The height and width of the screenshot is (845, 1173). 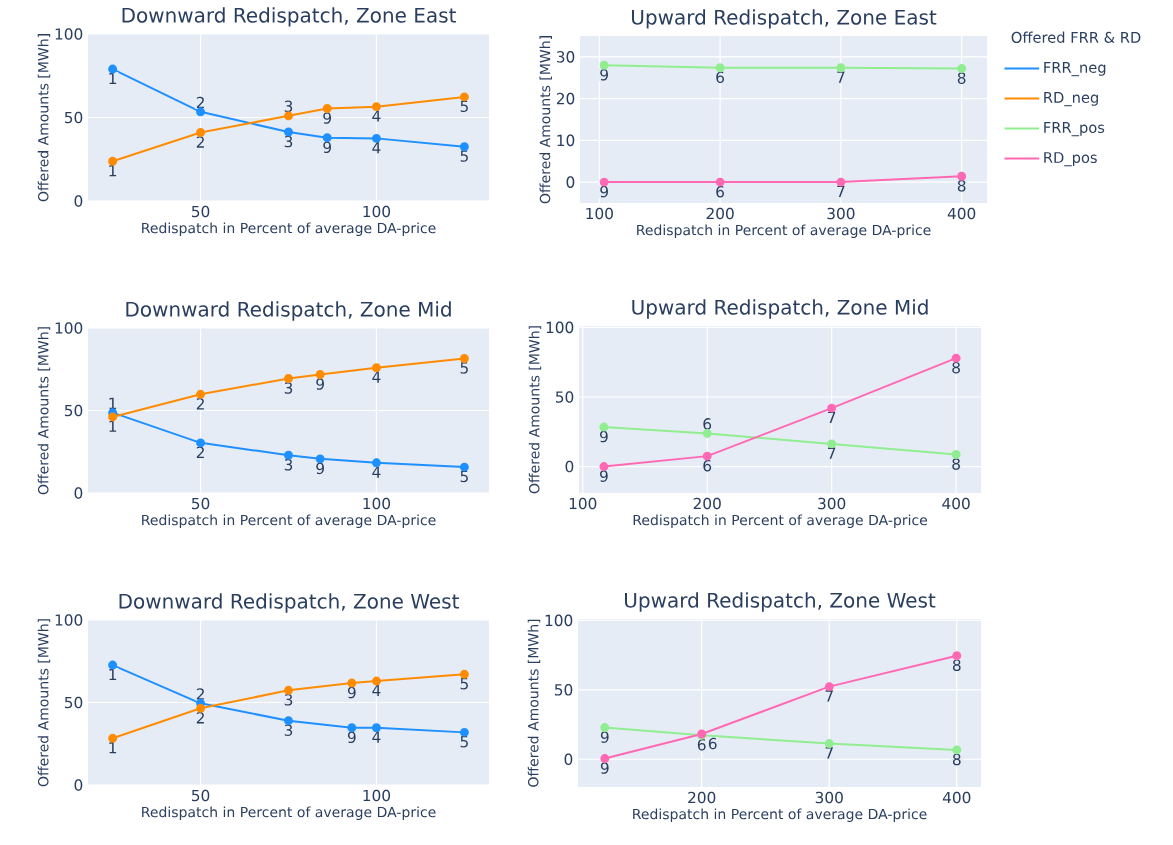 What do you see at coordinates (1071, 99) in the screenshot?
I see `text: RD_neg` at bounding box center [1071, 99].